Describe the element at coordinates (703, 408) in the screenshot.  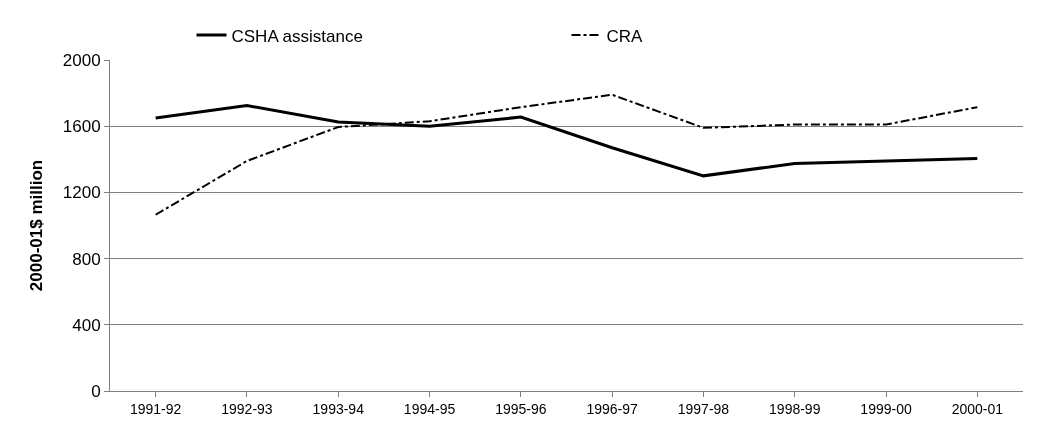
I see `x-tick-label: 1997-98` at that location.